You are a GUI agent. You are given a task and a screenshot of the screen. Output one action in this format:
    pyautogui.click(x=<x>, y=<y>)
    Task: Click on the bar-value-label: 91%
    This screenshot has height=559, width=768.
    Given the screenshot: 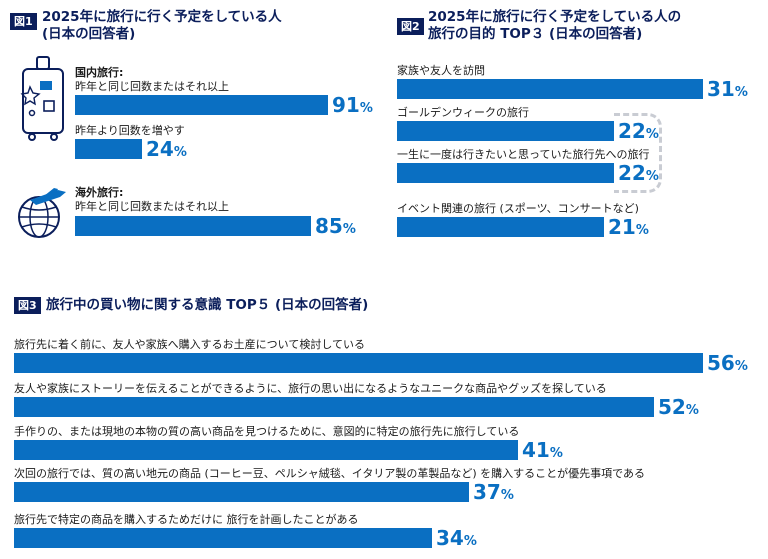 What is the action you would take?
    pyautogui.click(x=352, y=105)
    